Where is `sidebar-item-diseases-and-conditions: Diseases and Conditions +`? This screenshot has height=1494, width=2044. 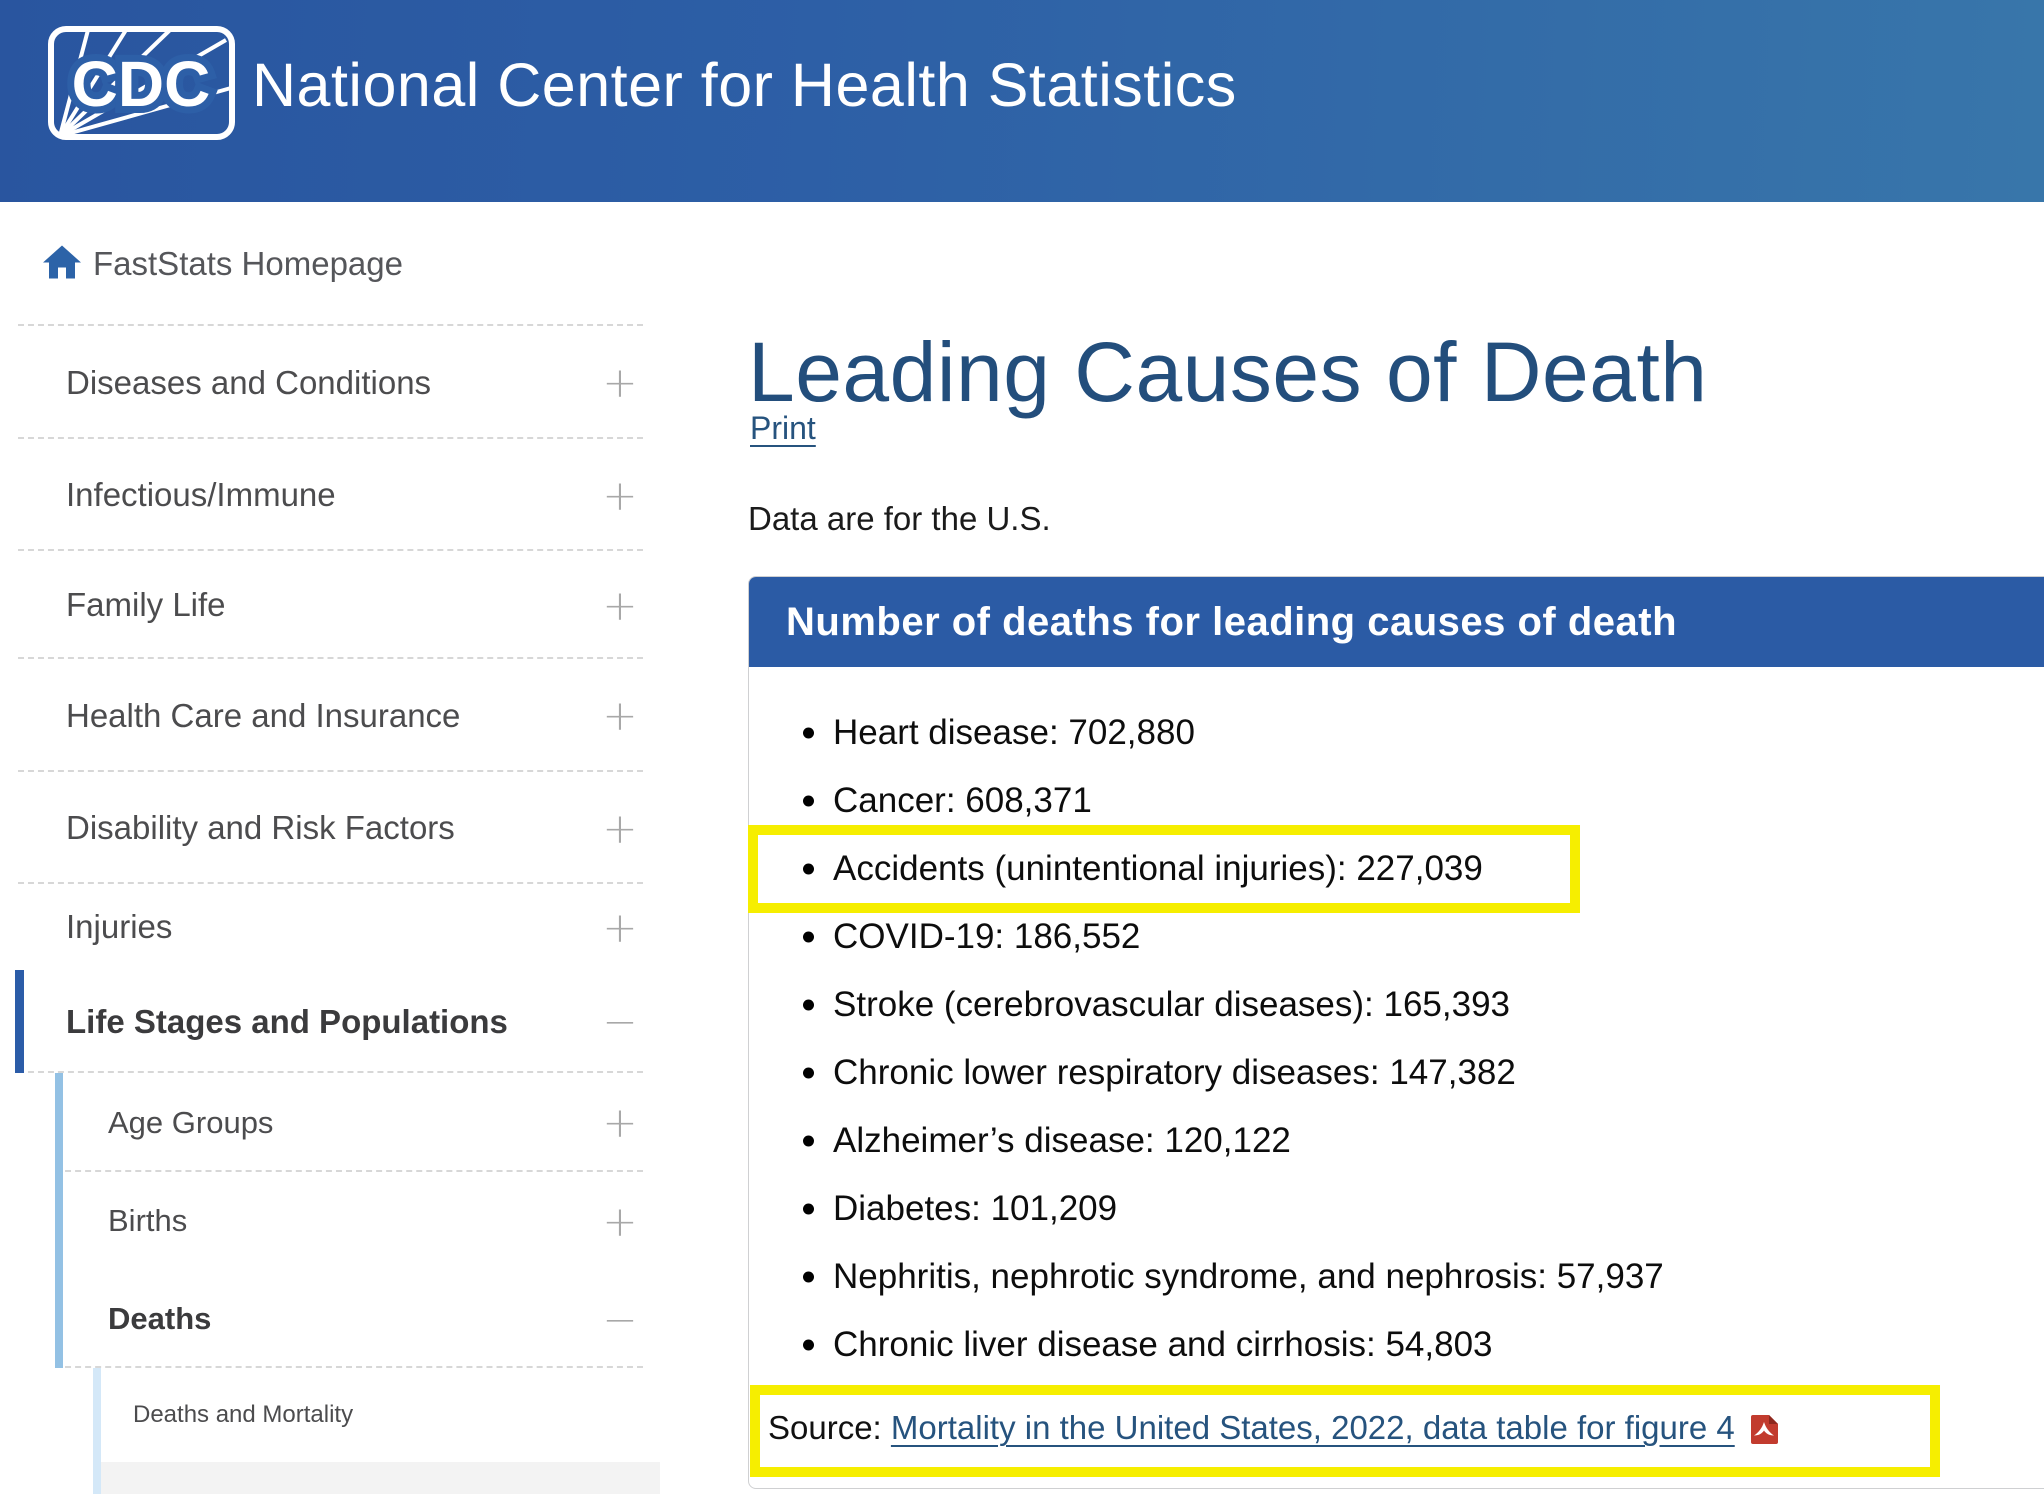
sidebar-item-diseases-and-conditions: Diseases and Conditions + is located at coordinates (330, 382).